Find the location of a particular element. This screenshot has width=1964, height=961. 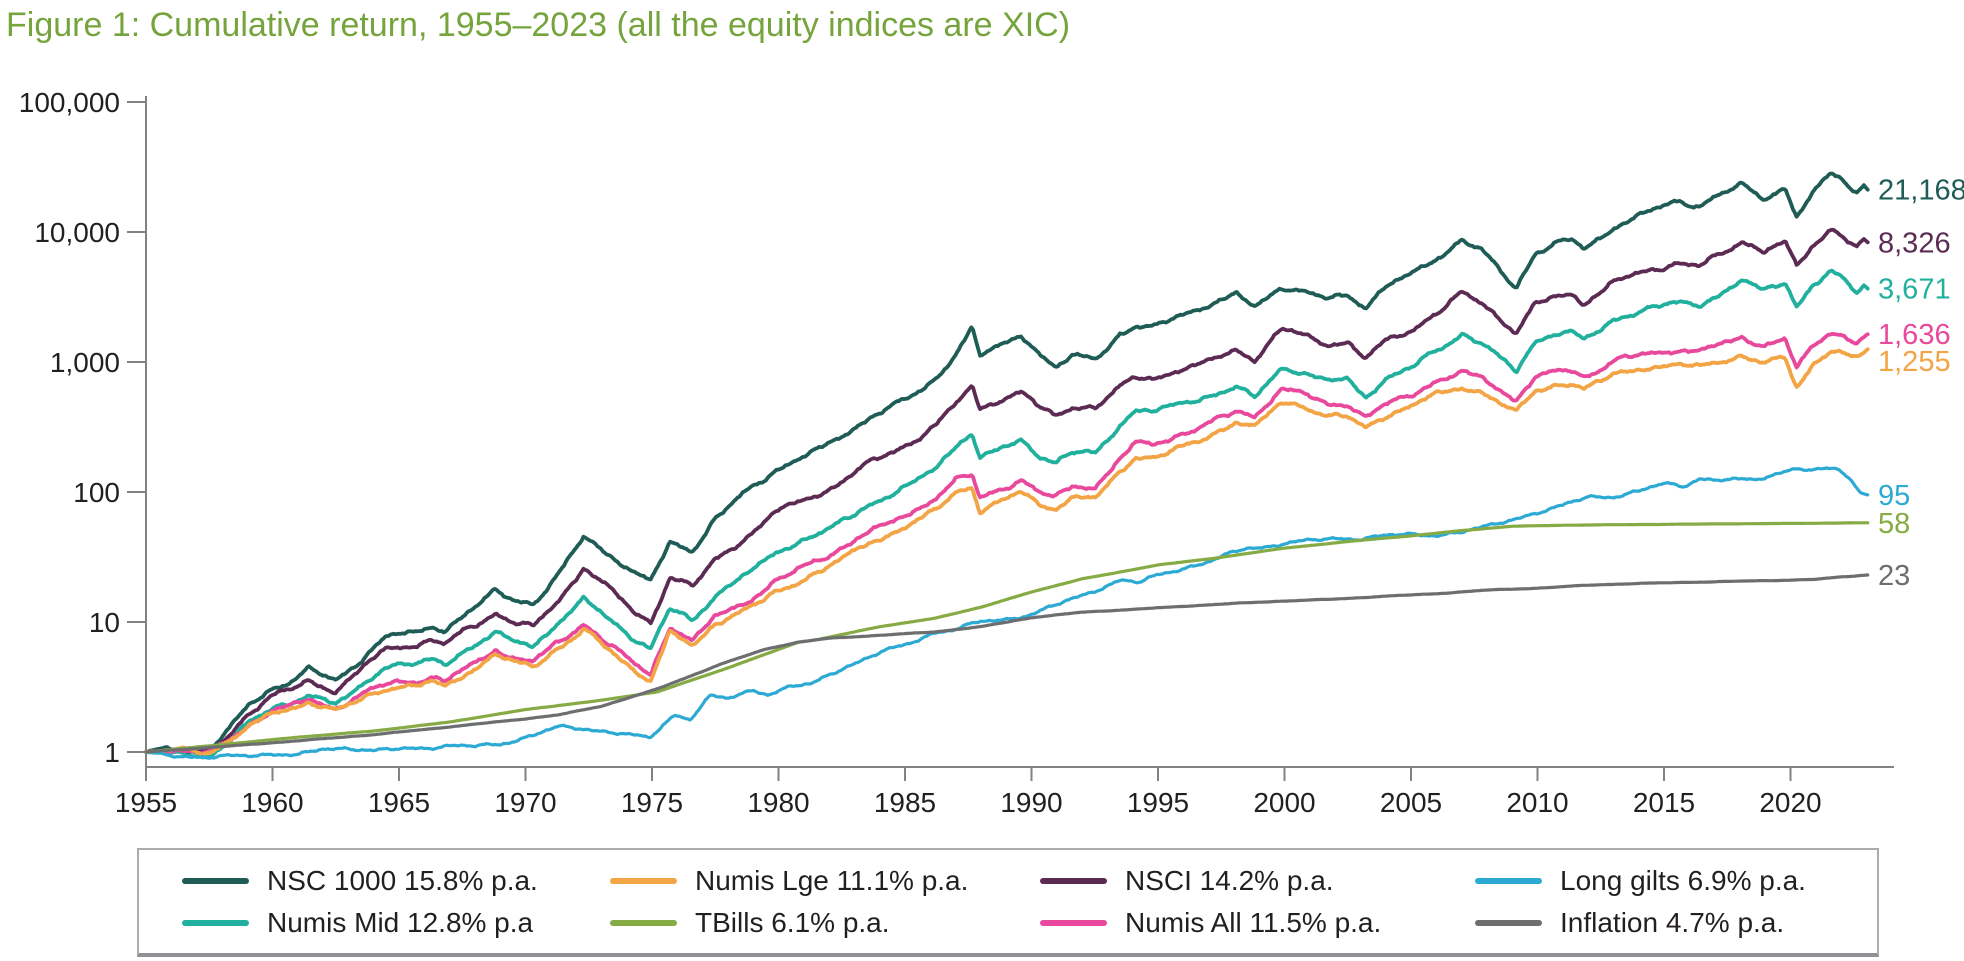

x-tick-label: 2010 is located at coordinates (1537, 802).